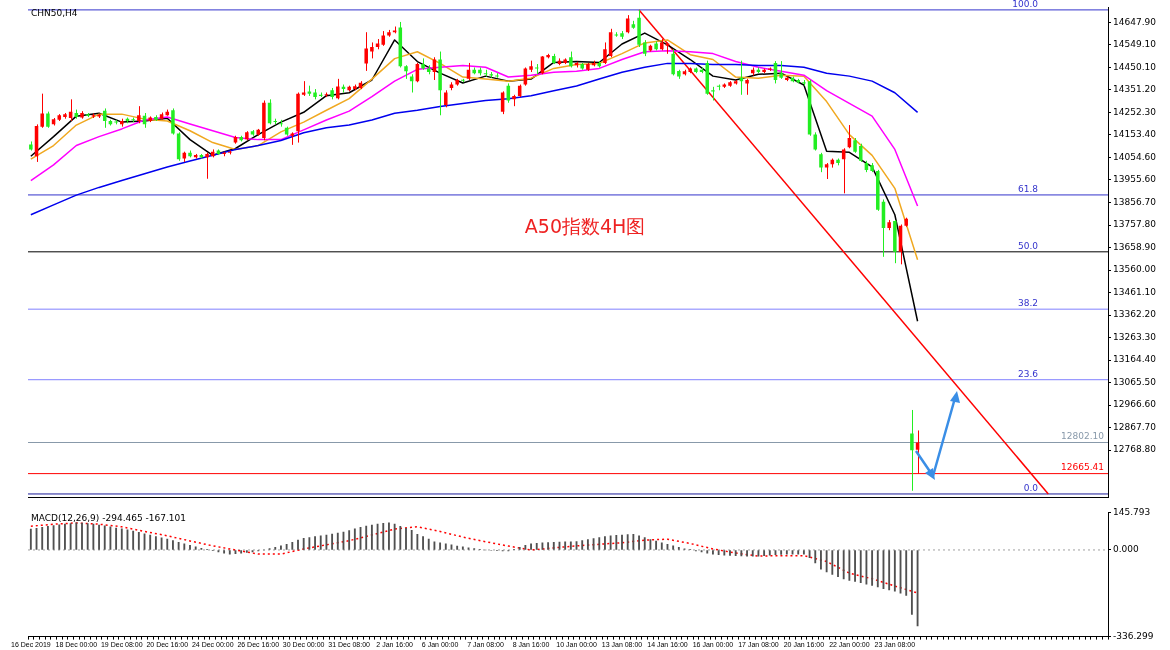 The height and width of the screenshot is (650, 1170). I want to click on line-series, so click(474, 558).